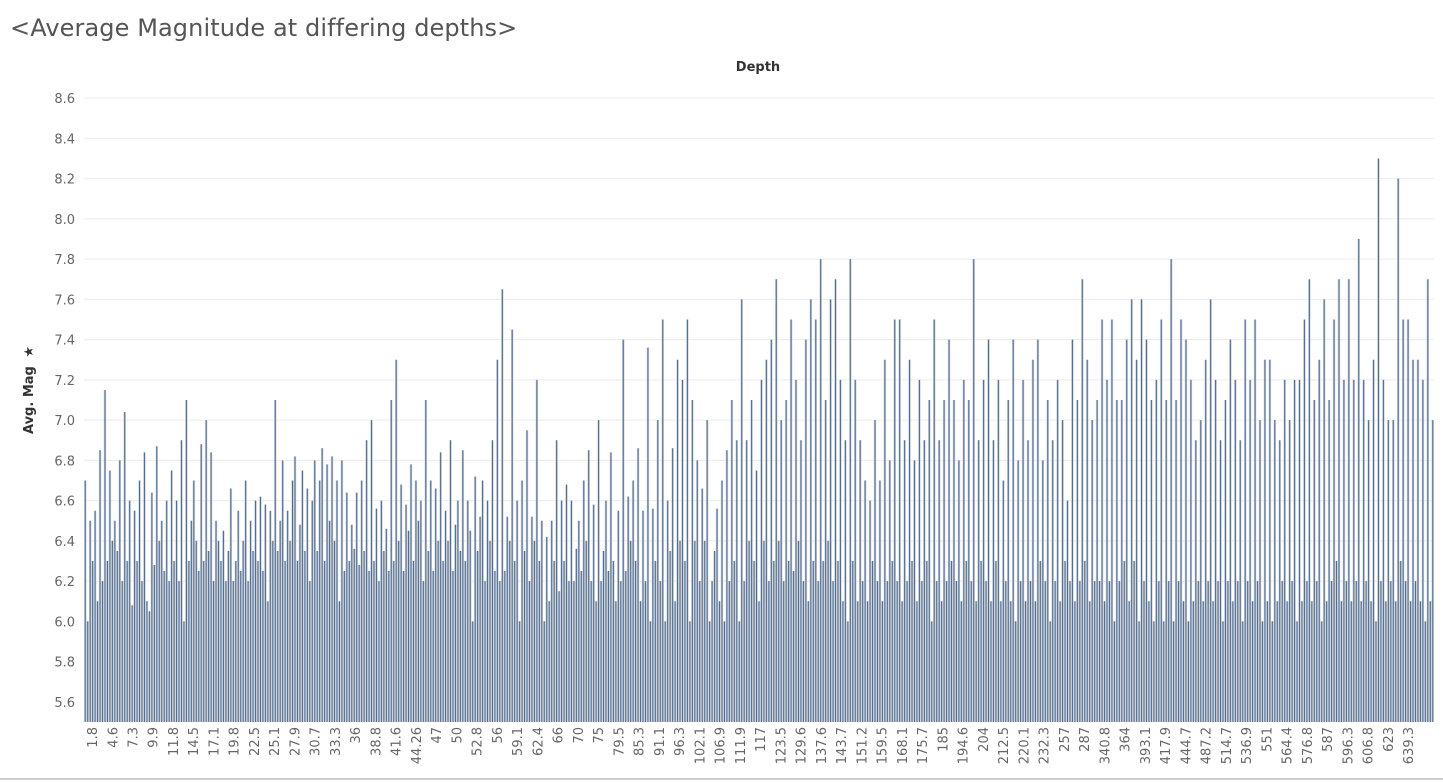 Image resolution: width=1443 pixels, height=782 pixels. I want to click on x-tick-label: 50, so click(457, 735).